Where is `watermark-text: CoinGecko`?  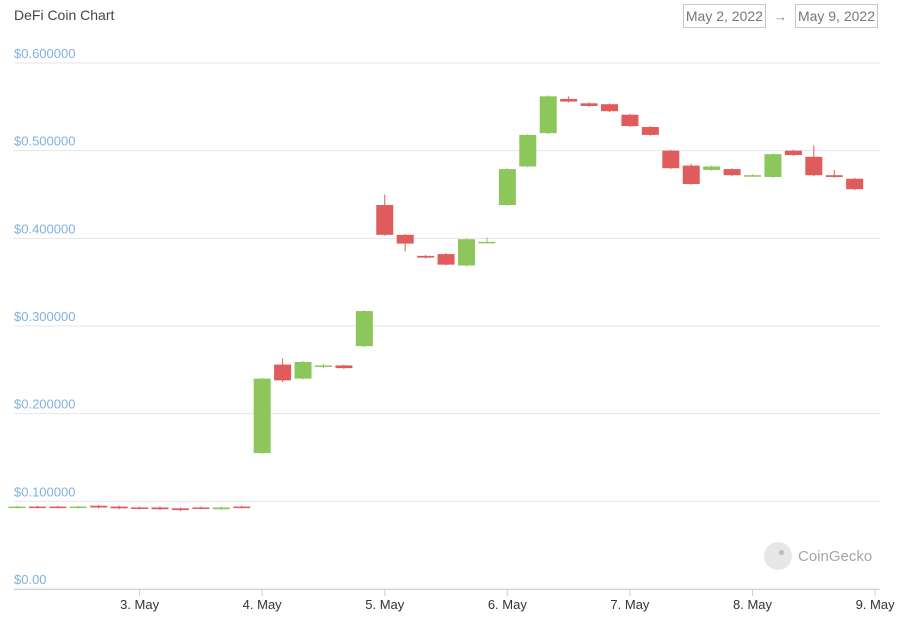
watermark-text: CoinGecko is located at coordinates (835, 556).